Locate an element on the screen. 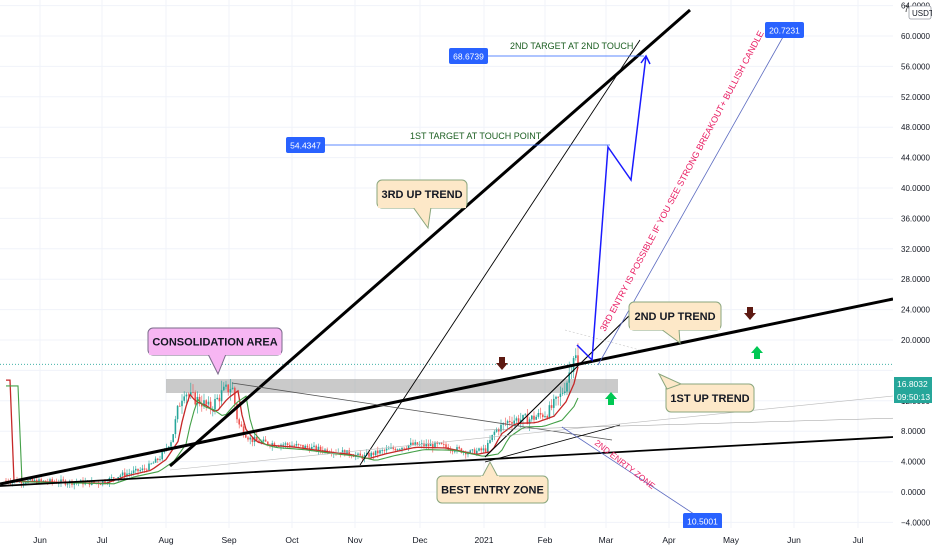 This screenshot has height=550, width=932. trend3-box: 3RD UP TREND is located at coordinates (422, 204).